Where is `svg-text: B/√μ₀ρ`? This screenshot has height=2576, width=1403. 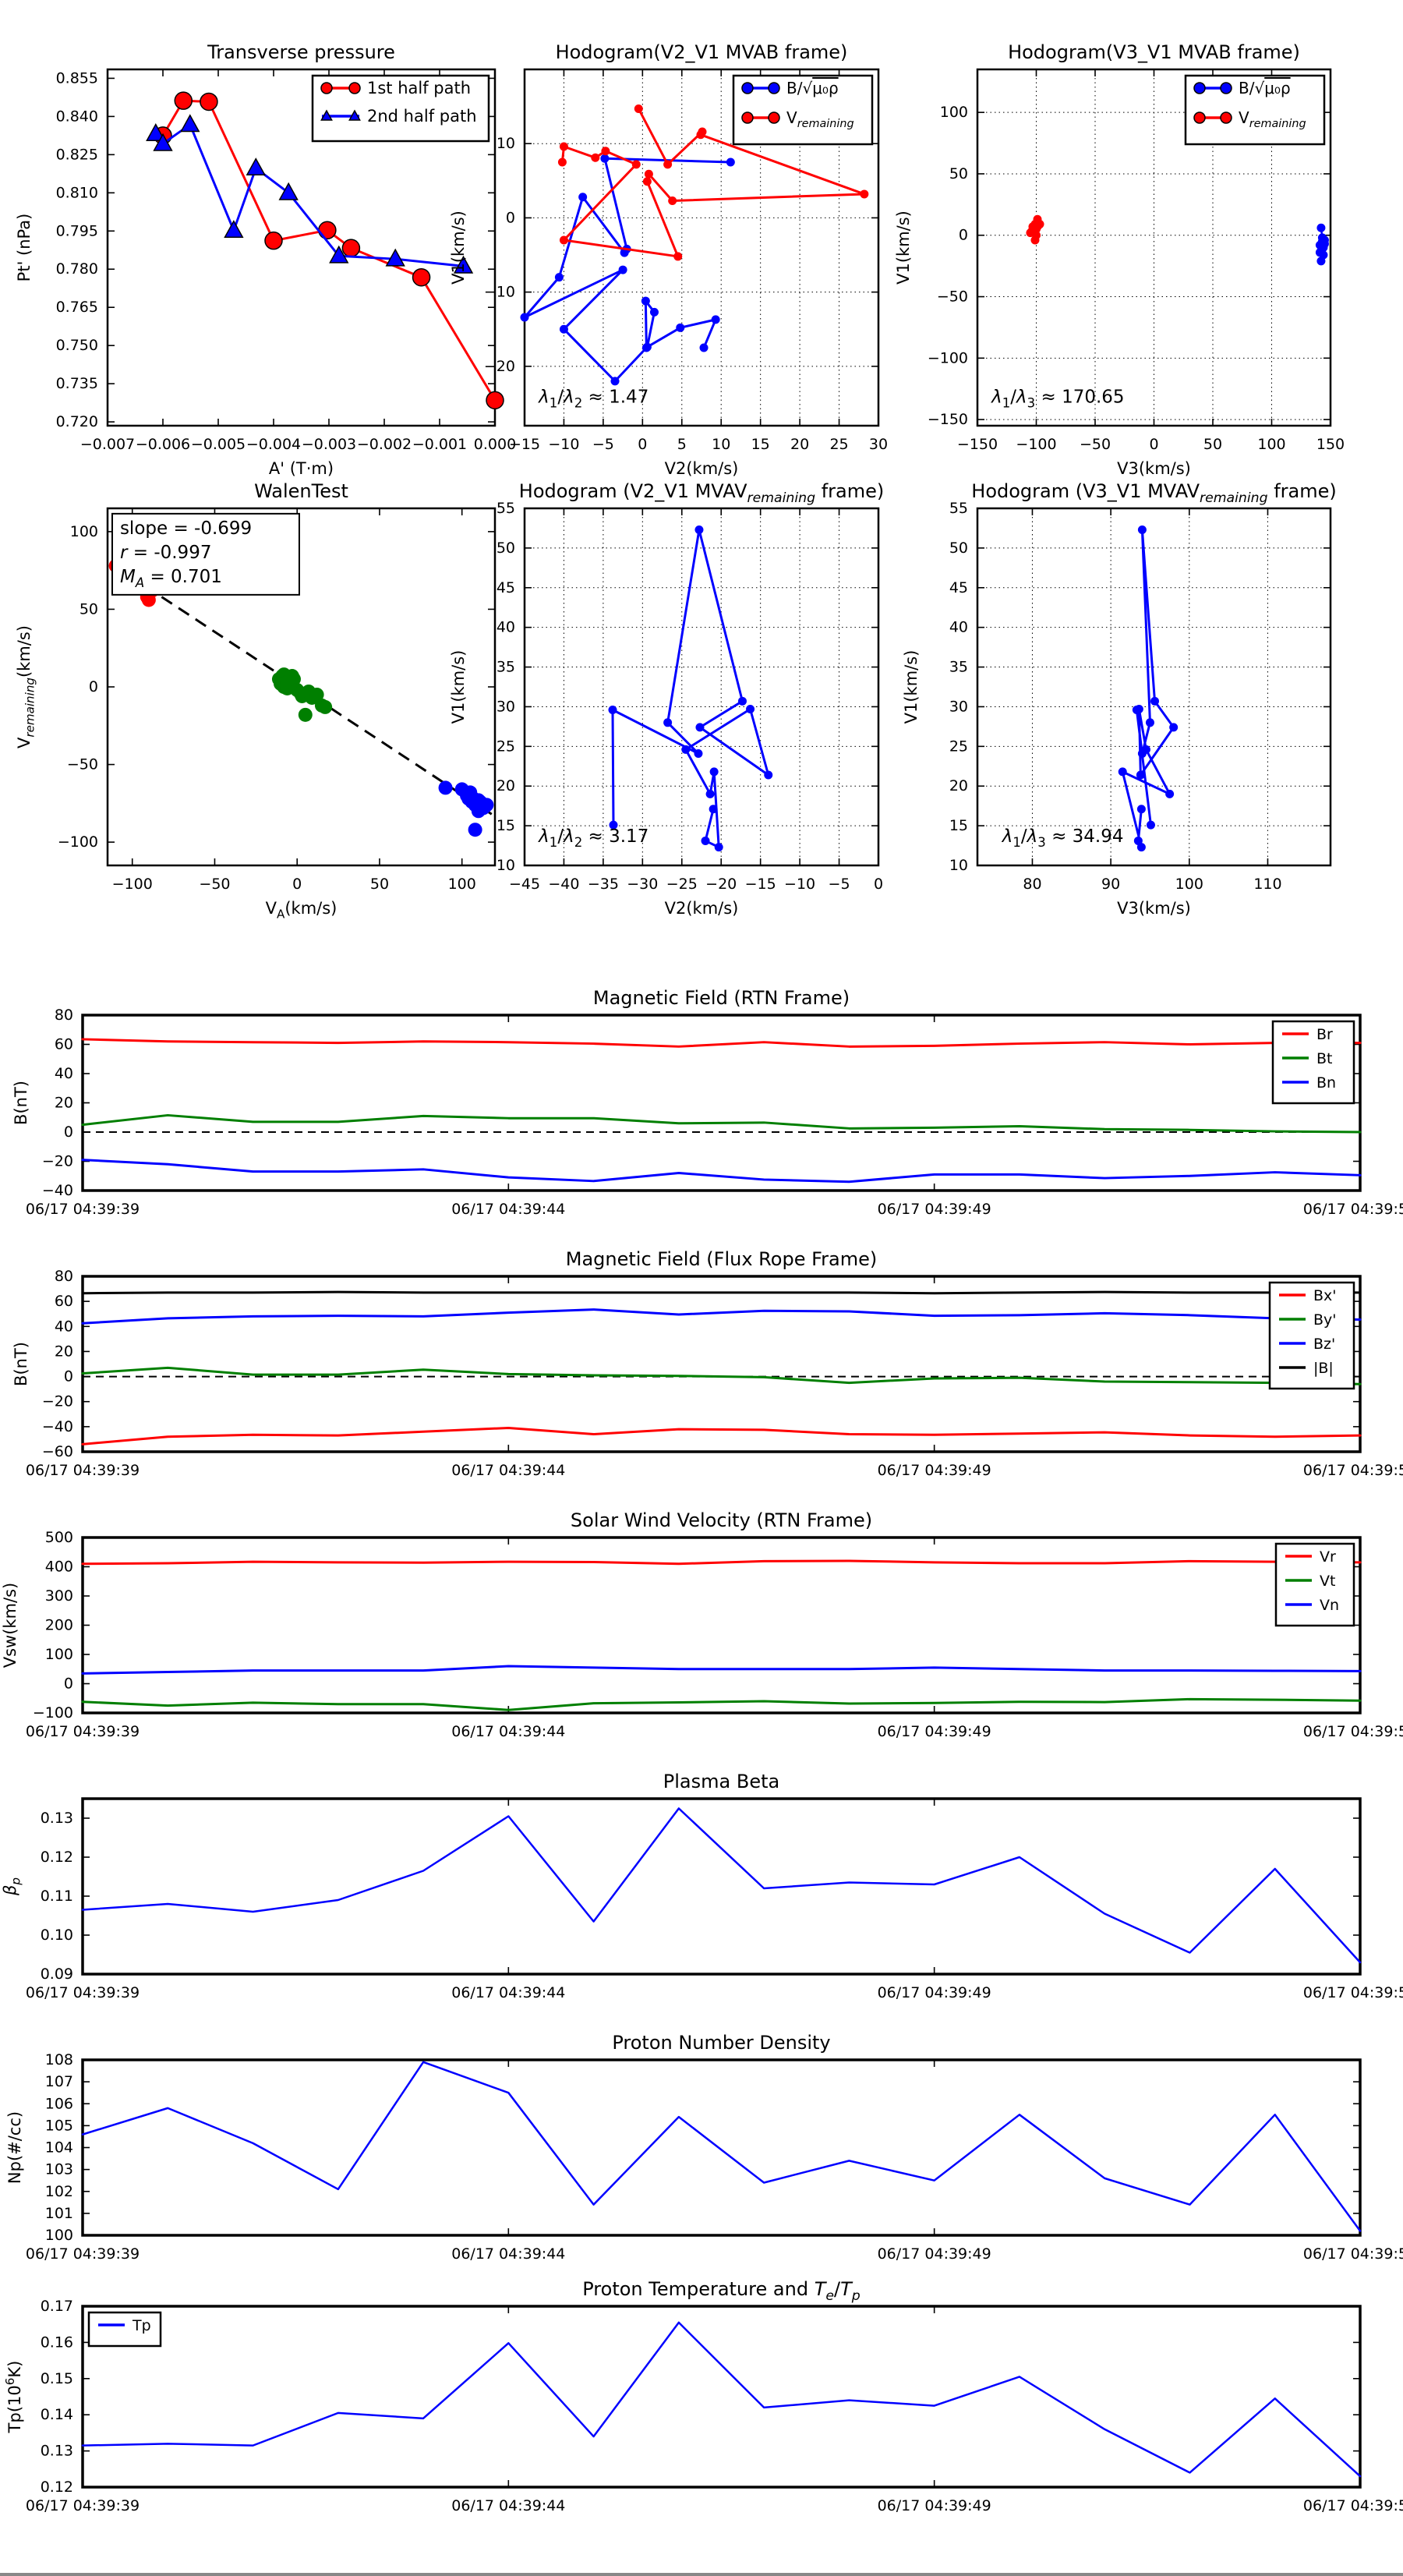 svg-text: B/√μ₀ρ is located at coordinates (1265, 88).